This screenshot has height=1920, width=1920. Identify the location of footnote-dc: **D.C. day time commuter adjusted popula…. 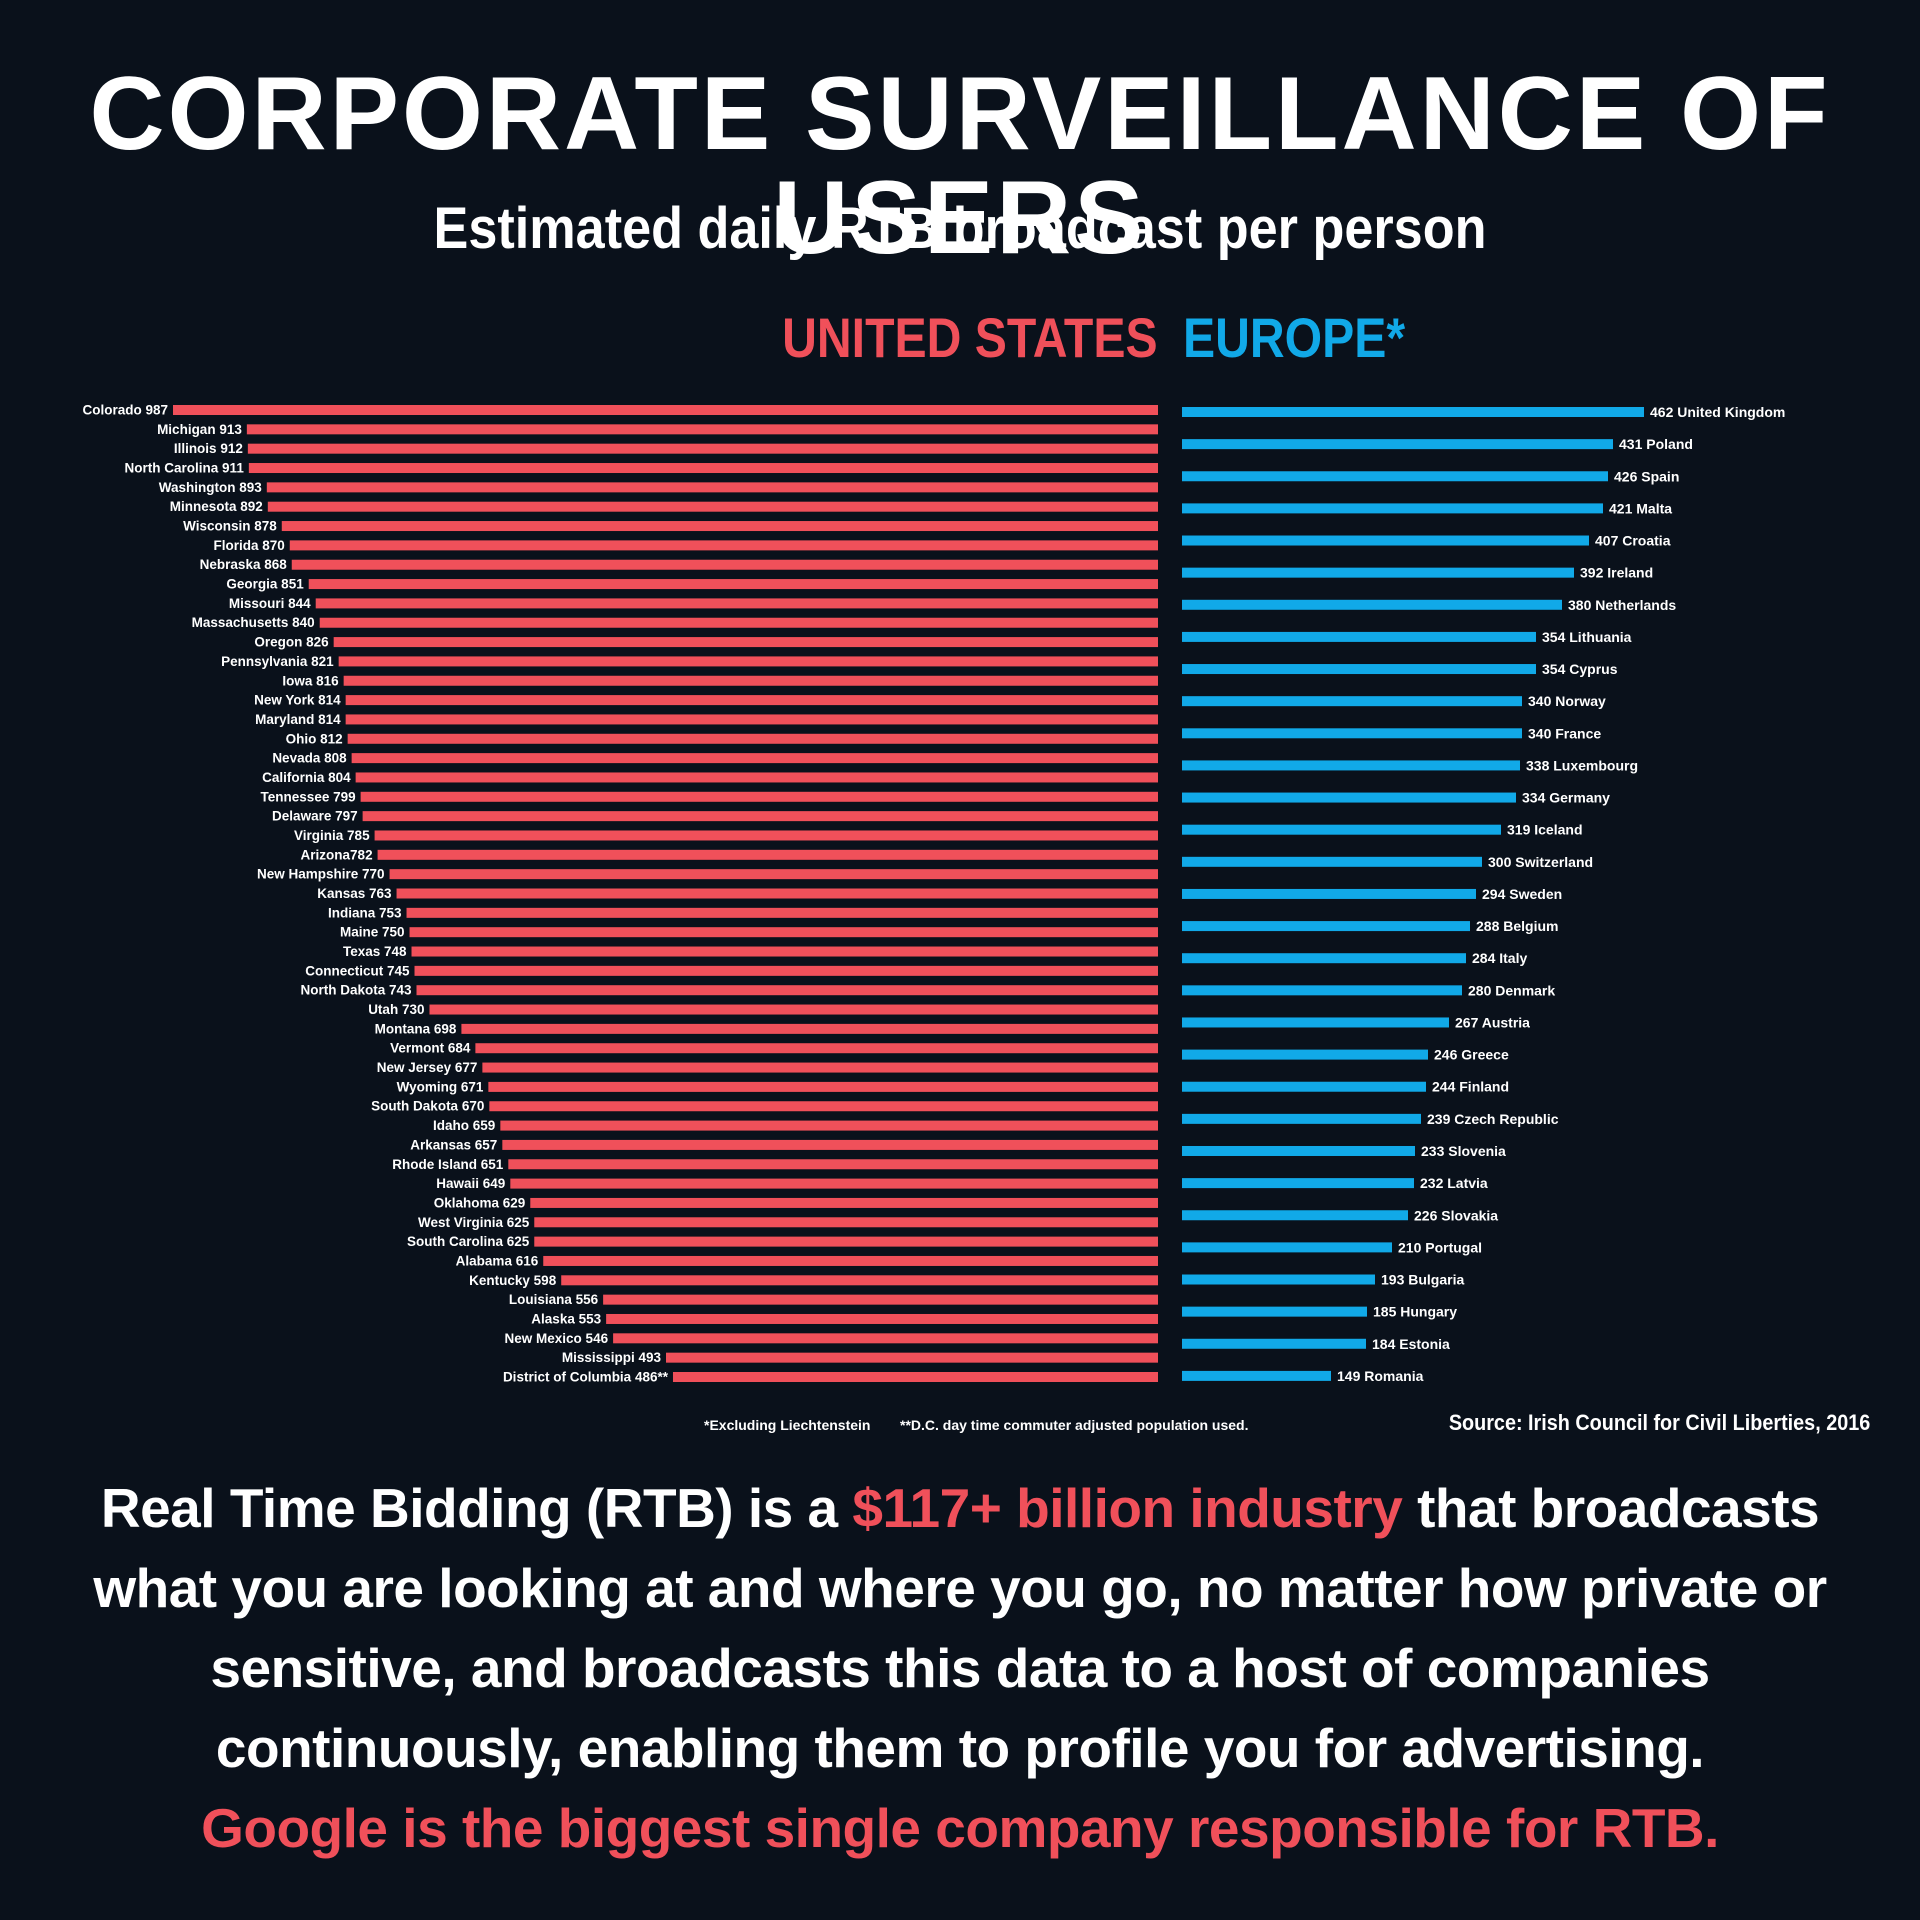
(1074, 1425).